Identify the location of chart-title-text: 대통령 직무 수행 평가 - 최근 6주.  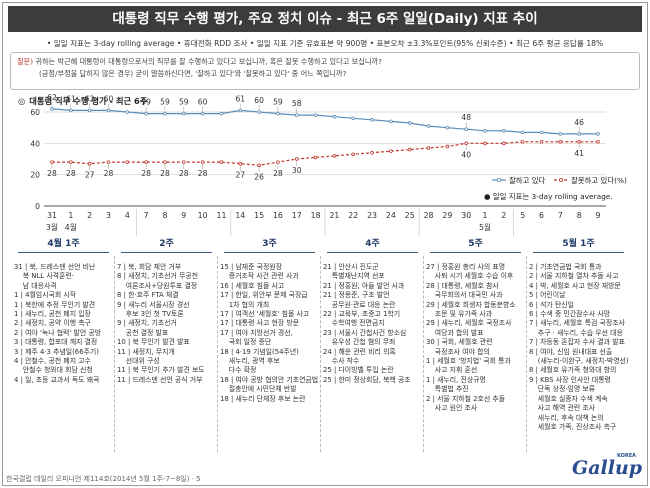
(88, 101).